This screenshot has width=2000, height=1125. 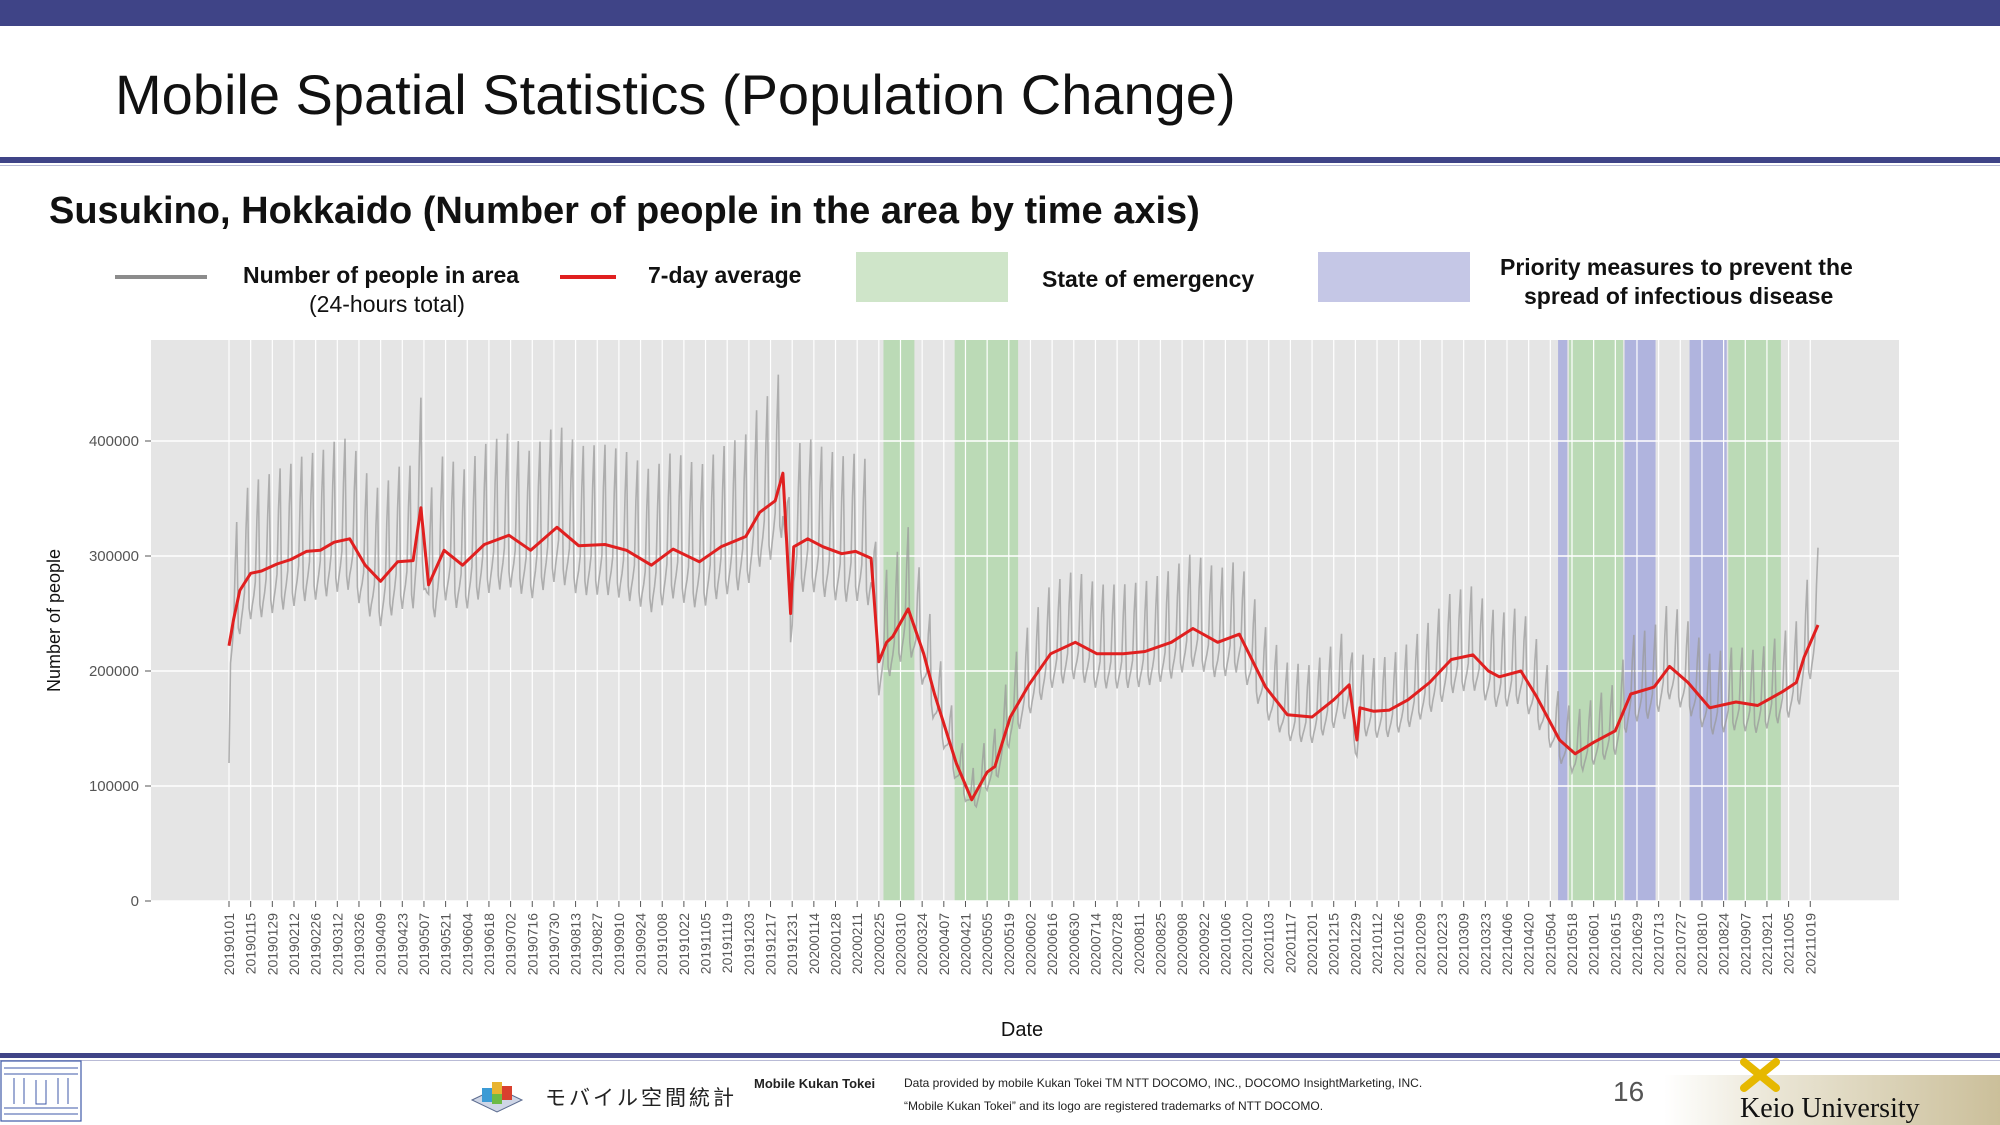 What do you see at coordinates (1830, 1108) in the screenshot?
I see `university-name: Keio University` at bounding box center [1830, 1108].